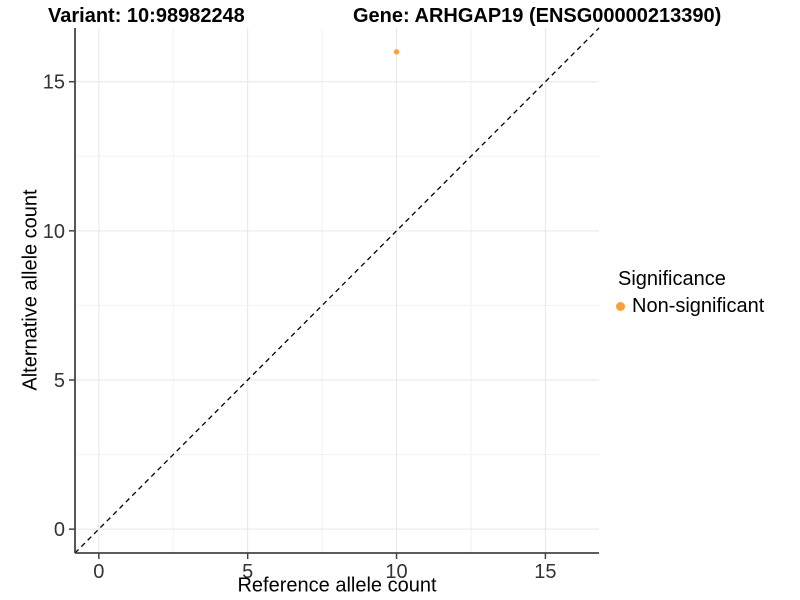  I want to click on legend-item-non-significant: Non-significant, so click(690, 306).